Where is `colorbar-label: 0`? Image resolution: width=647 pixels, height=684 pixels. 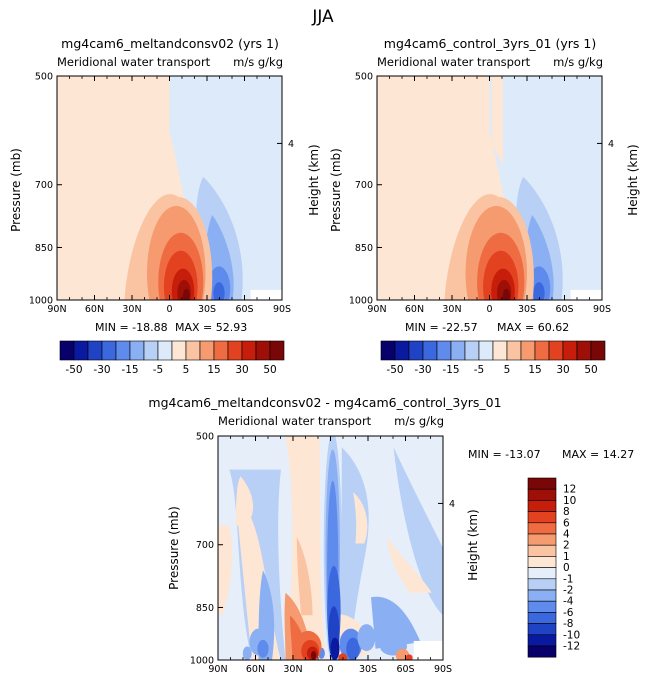 colorbar-label: 0 is located at coordinates (566, 568).